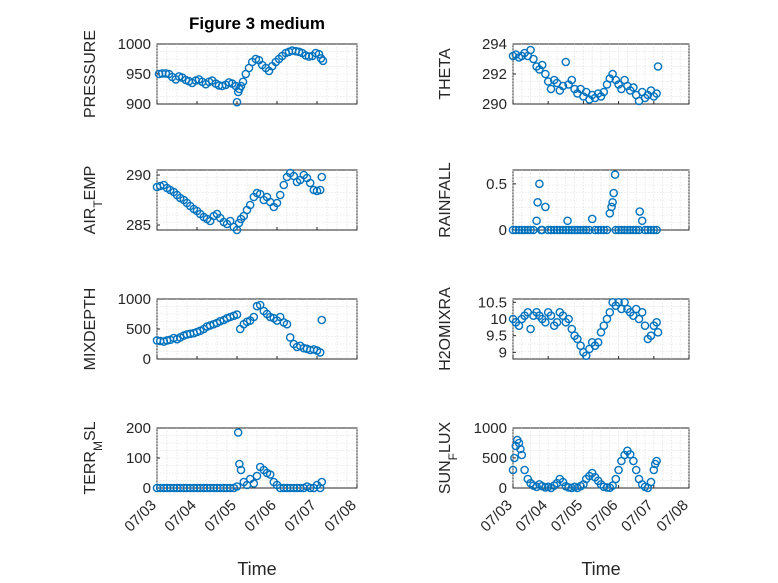 The width and height of the screenshot is (778, 583). I want to click on y-tick-label: 0.5, so click(496, 184).